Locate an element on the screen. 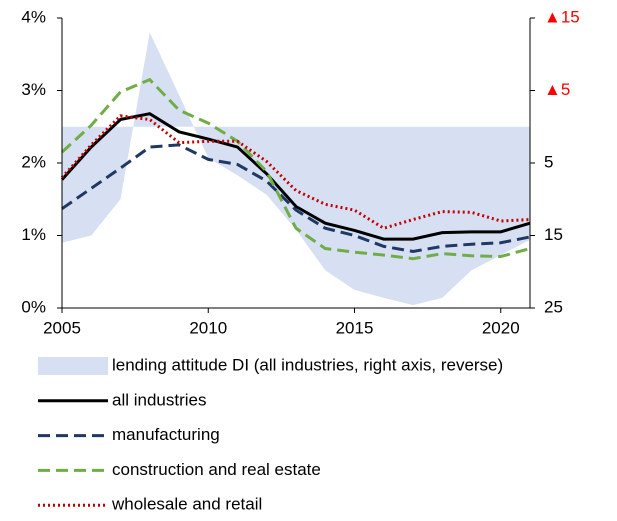 This screenshot has width=617, height=521. x-tick-label: 2005 is located at coordinates (62, 327).